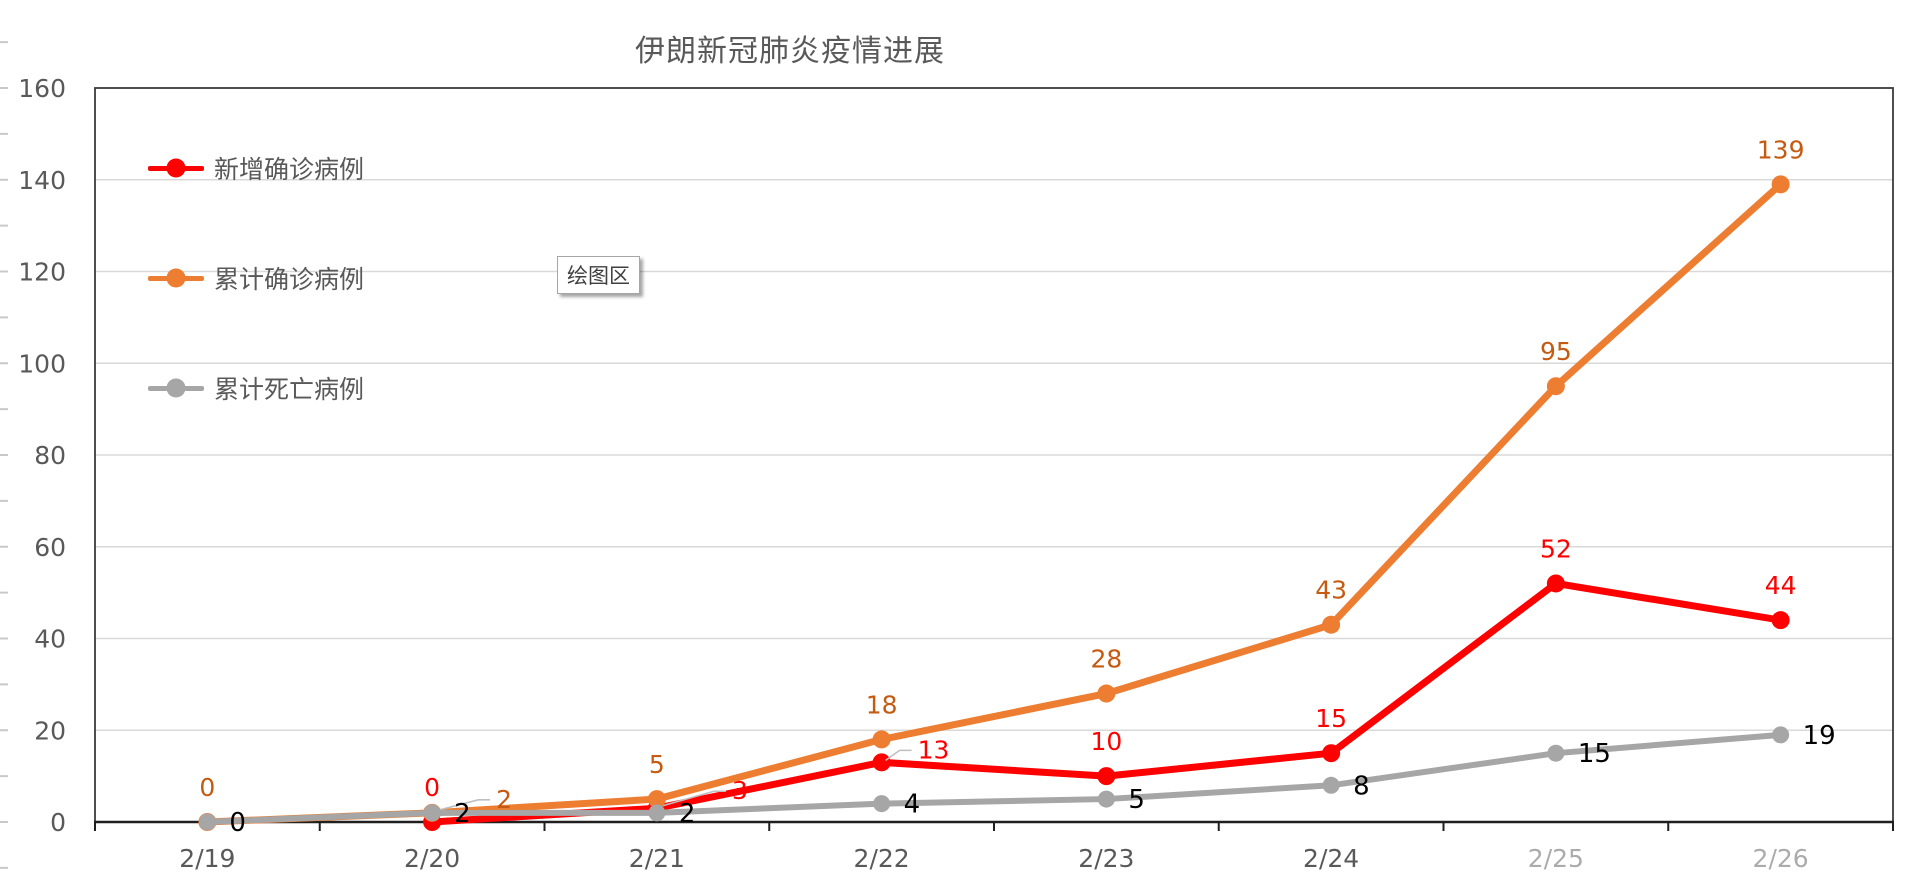 The image size is (1907, 891). What do you see at coordinates (1106, 858) in the screenshot?
I see `x-axis-label: 2/23` at bounding box center [1106, 858].